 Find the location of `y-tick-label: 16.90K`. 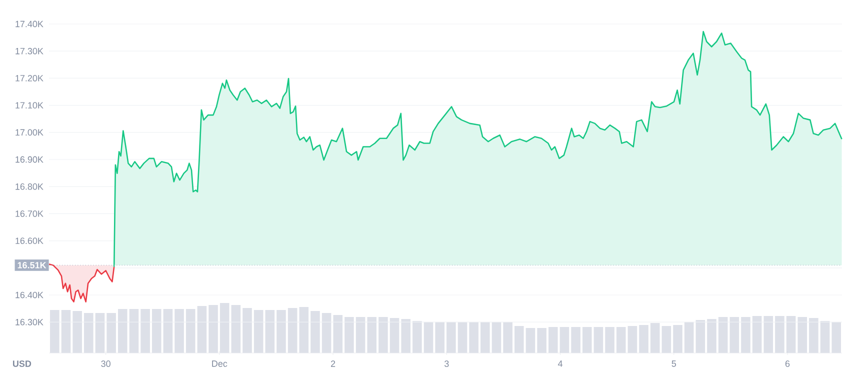

y-tick-label: 16.90K is located at coordinates (30, 159).